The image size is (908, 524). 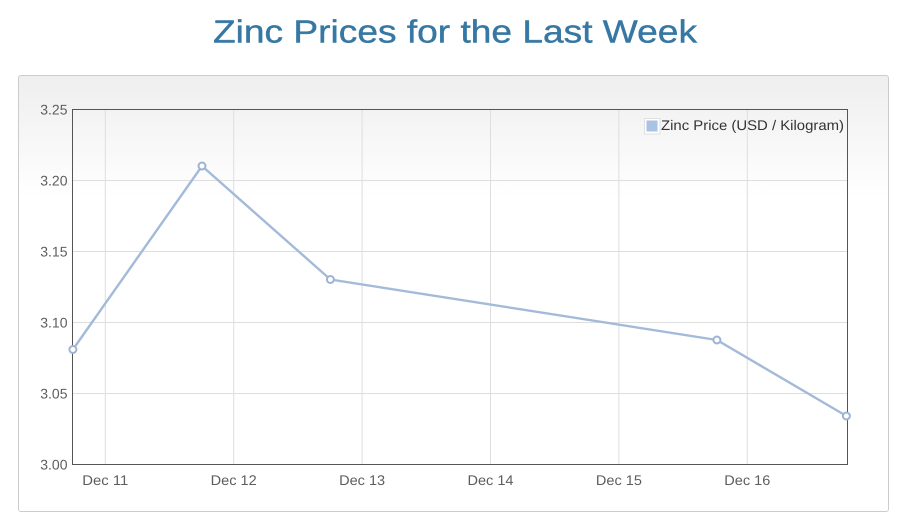 I want to click on svg-text: 3.10, so click(x=53, y=323).